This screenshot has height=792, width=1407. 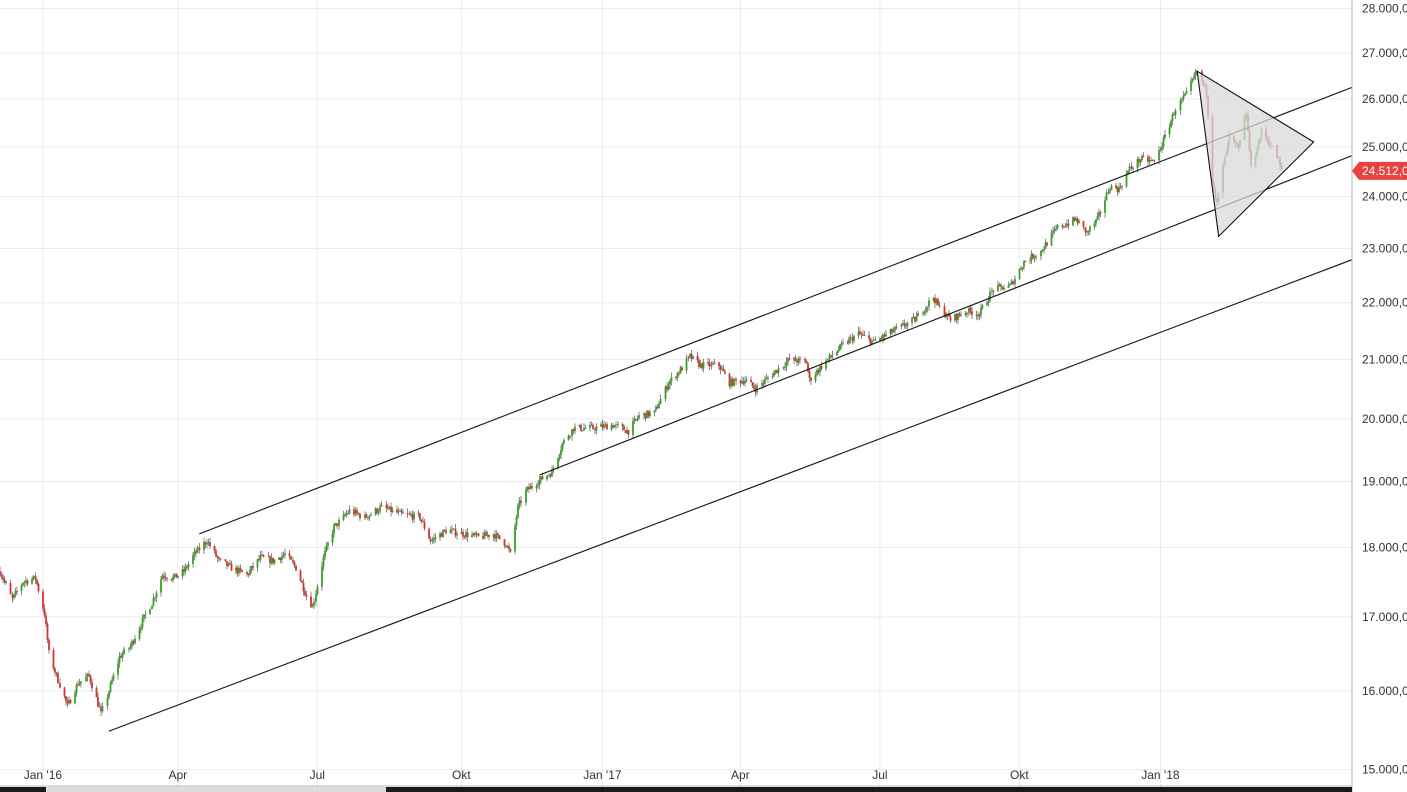 I want to click on triangle-pattern, so click(x=1255, y=154).